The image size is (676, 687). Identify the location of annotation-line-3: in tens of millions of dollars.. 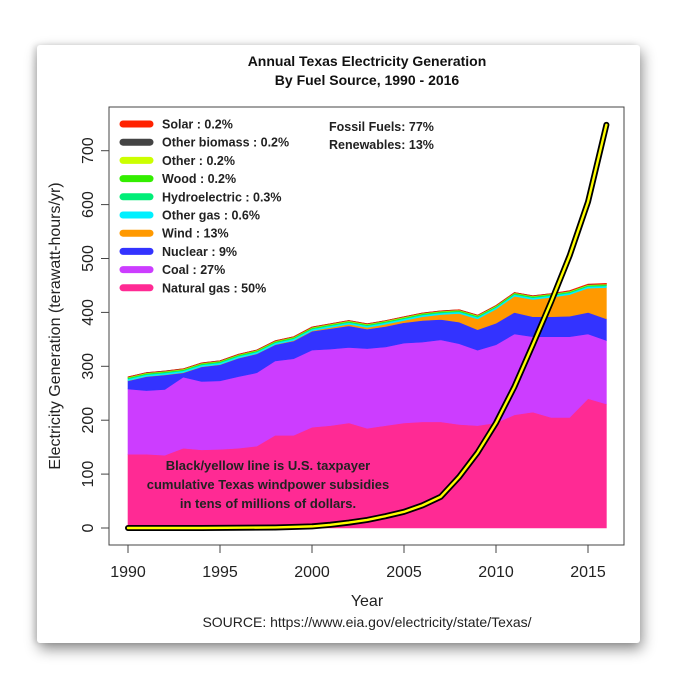
(268, 503).